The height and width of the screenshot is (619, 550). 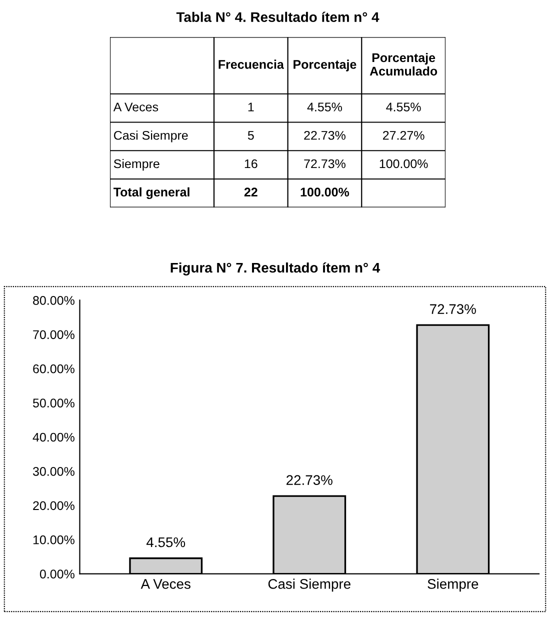 I want to click on text: Siempre, so click(x=137, y=164).